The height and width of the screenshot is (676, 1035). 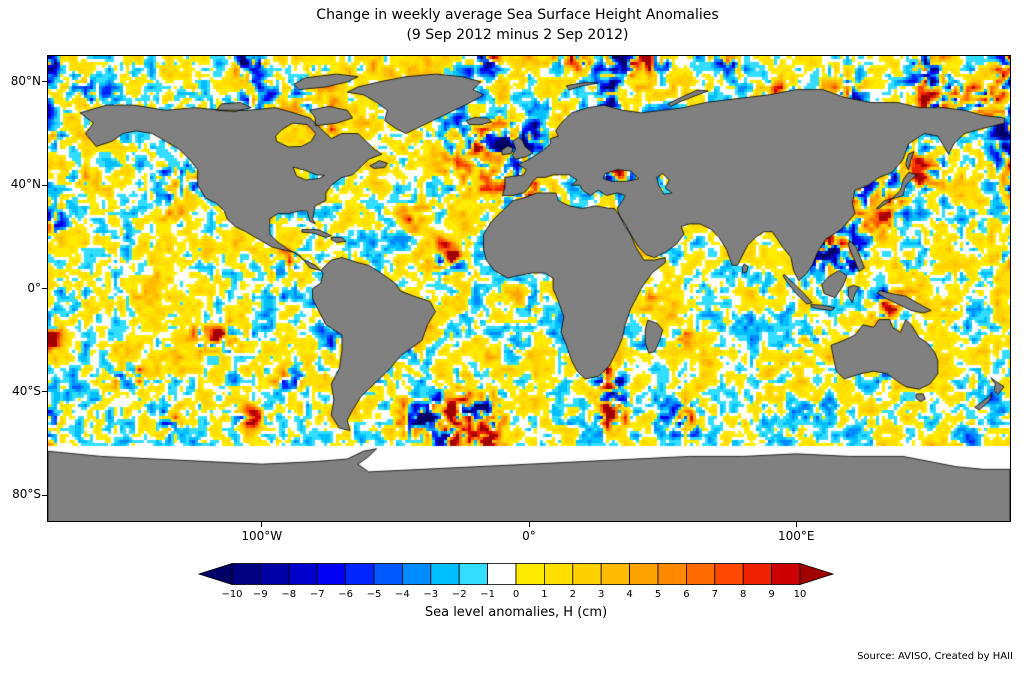 What do you see at coordinates (601, 594) in the screenshot?
I see `colorbar-tick-label: 3` at bounding box center [601, 594].